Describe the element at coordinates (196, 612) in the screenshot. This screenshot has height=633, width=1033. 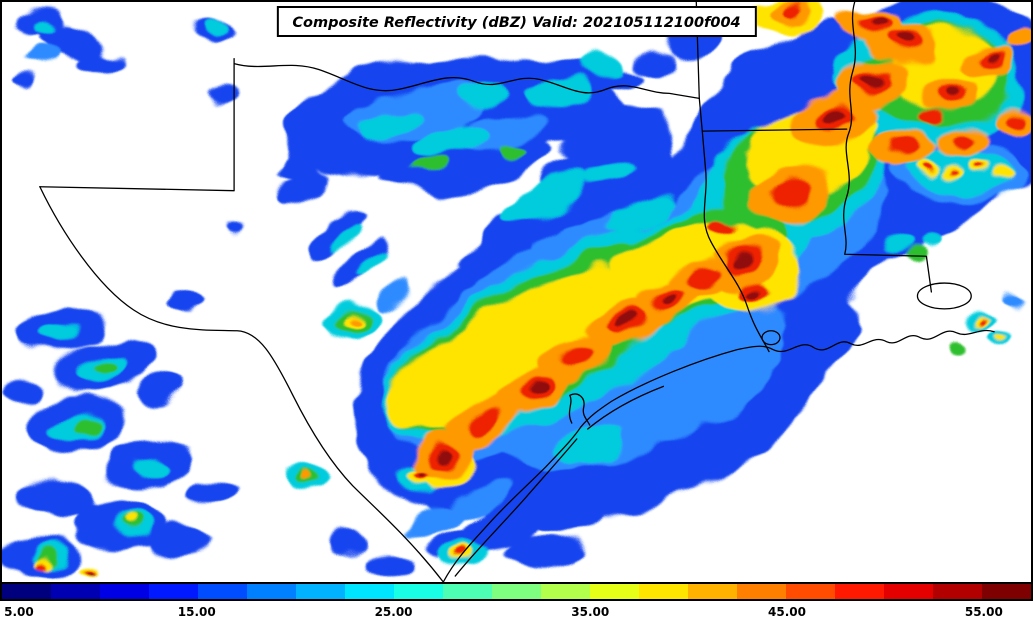
I see `colorbar-tick-label: 15.00` at that location.